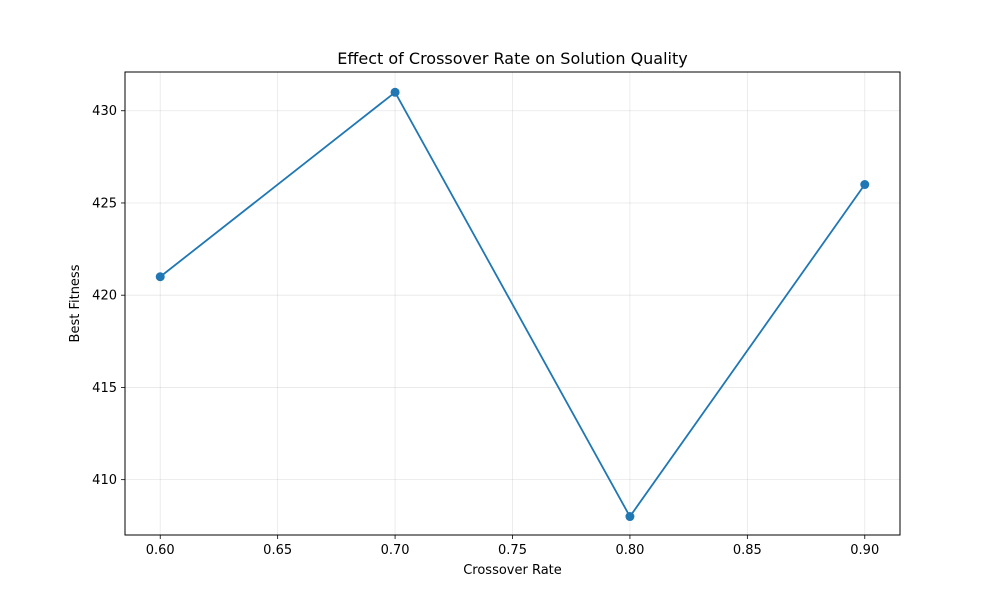  What do you see at coordinates (512, 570) in the screenshot?
I see `x-axis-label: Crossover Rate` at bounding box center [512, 570].